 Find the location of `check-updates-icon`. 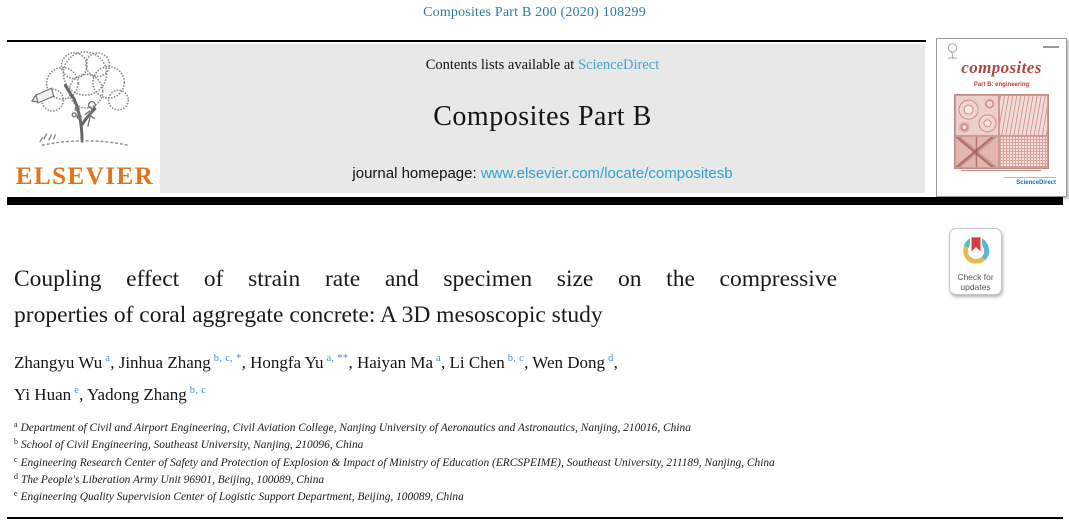

check-updates-icon is located at coordinates (975, 249).